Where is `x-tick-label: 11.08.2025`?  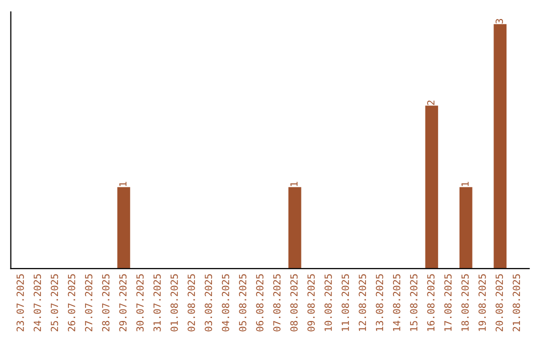 x-tick-label: 11.08.2025 is located at coordinates (345, 302).